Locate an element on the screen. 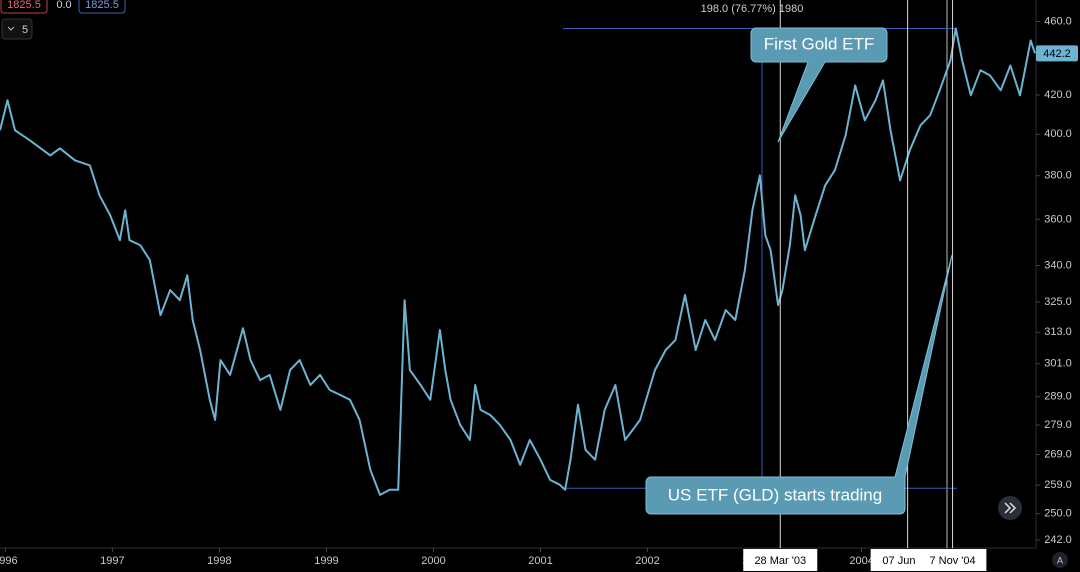  last-price-label: 442.2 is located at coordinates (1057, 54).